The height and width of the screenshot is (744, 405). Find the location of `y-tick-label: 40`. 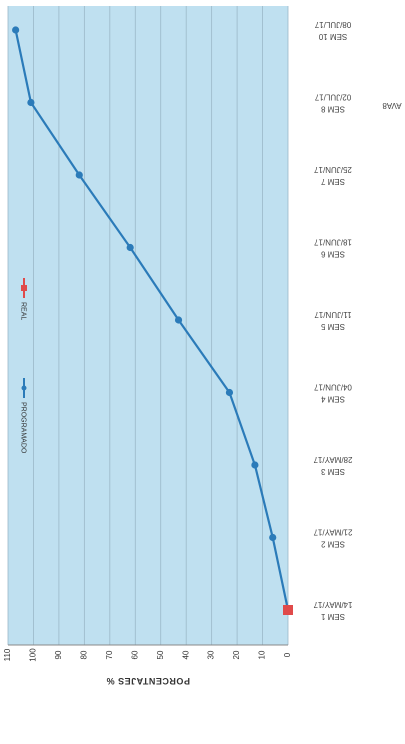

y-tick-label: 40 is located at coordinates (185, 654).